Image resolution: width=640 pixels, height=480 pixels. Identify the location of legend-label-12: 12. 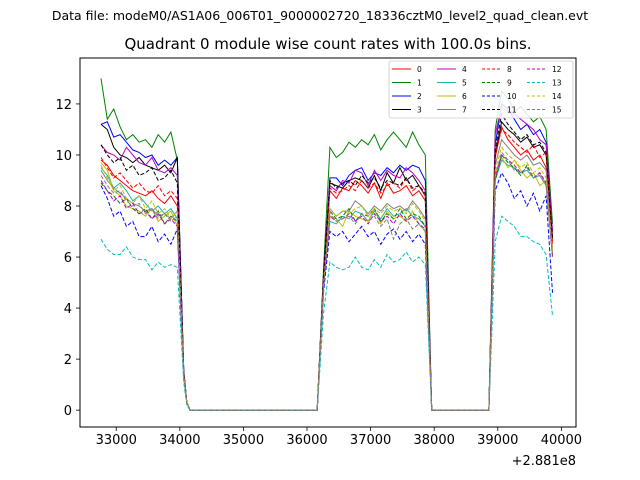
(557, 69).